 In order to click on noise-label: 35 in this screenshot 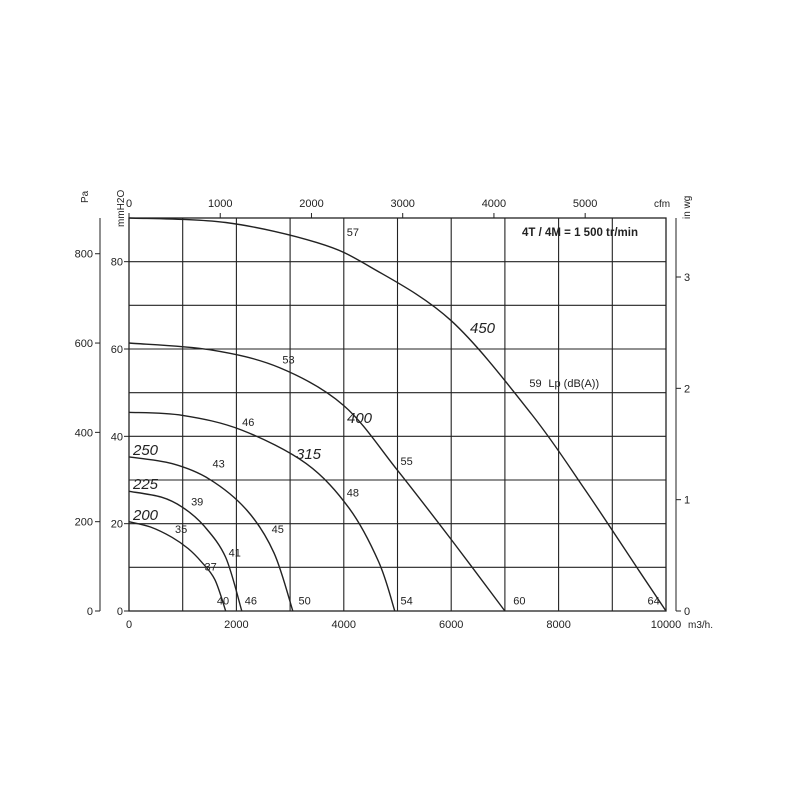, I will do `click(181, 530)`.